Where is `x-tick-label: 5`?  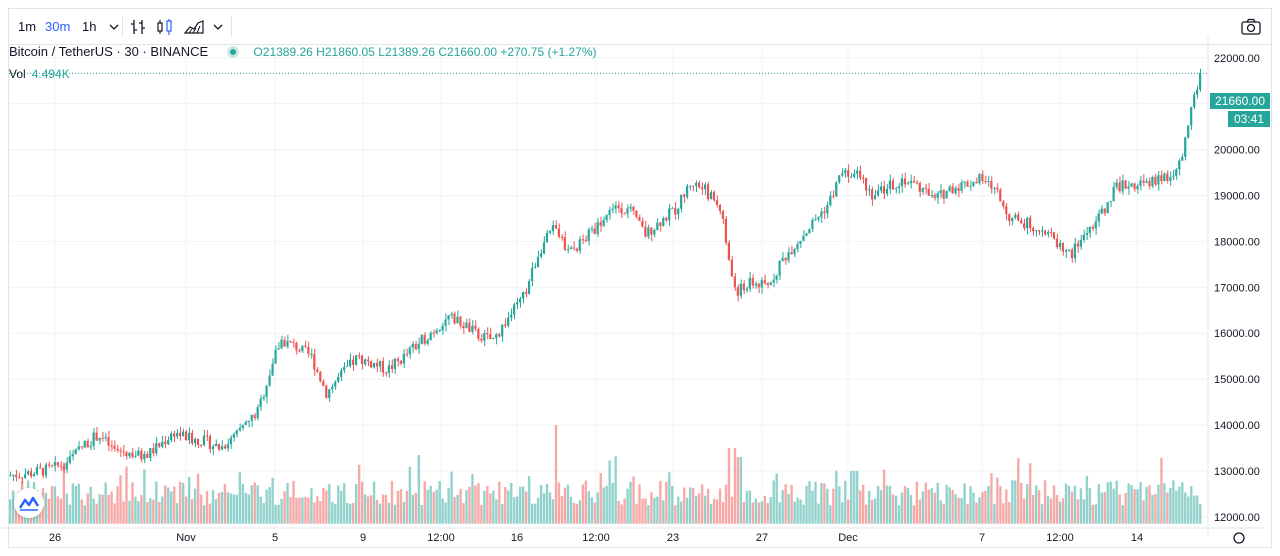 x-tick-label: 5 is located at coordinates (275, 538).